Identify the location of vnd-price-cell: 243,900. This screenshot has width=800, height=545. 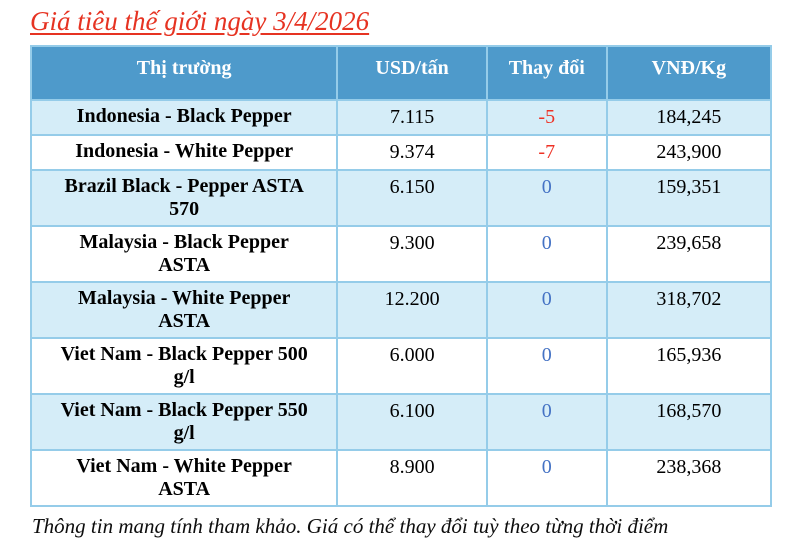
(689, 152).